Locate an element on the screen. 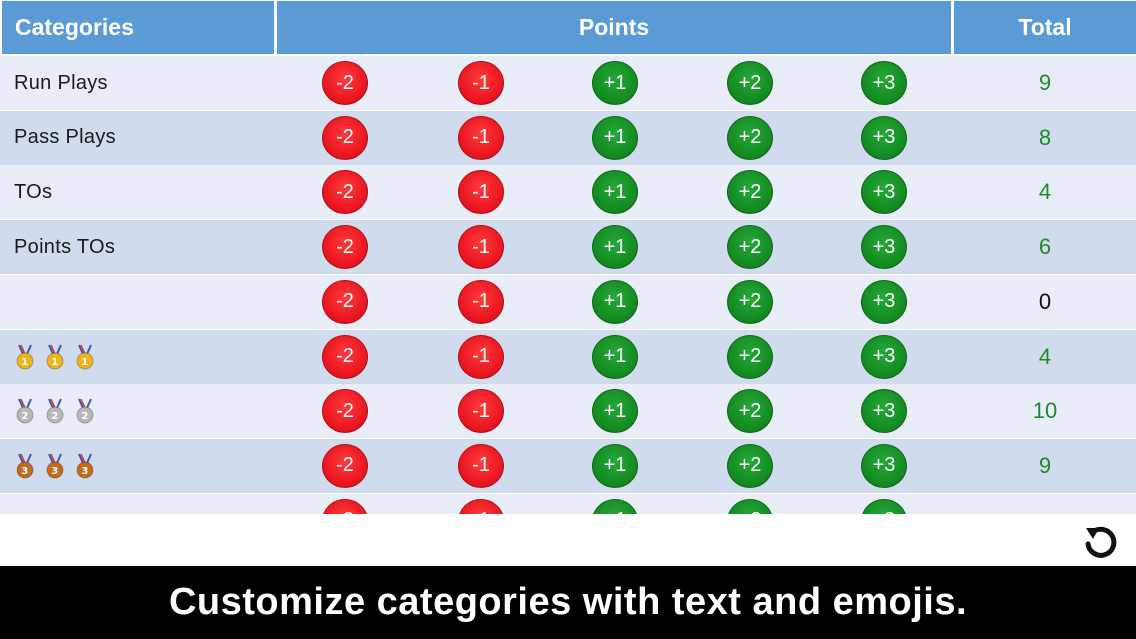 The height and width of the screenshot is (639, 1136). total-value: 10 is located at coordinates (1045, 411).